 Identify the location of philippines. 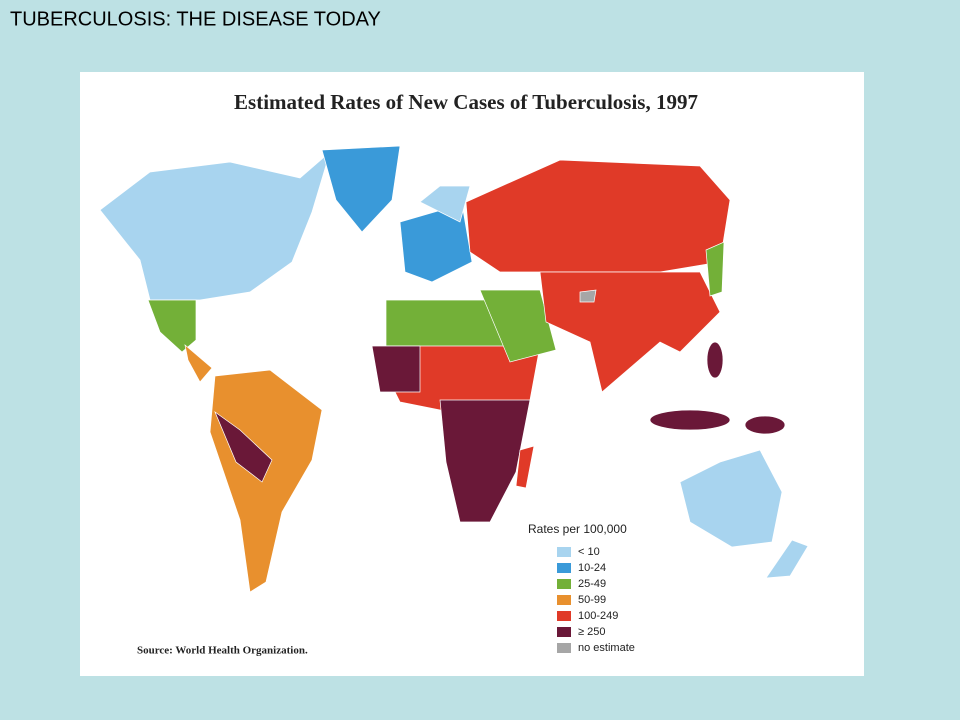
(715, 360).